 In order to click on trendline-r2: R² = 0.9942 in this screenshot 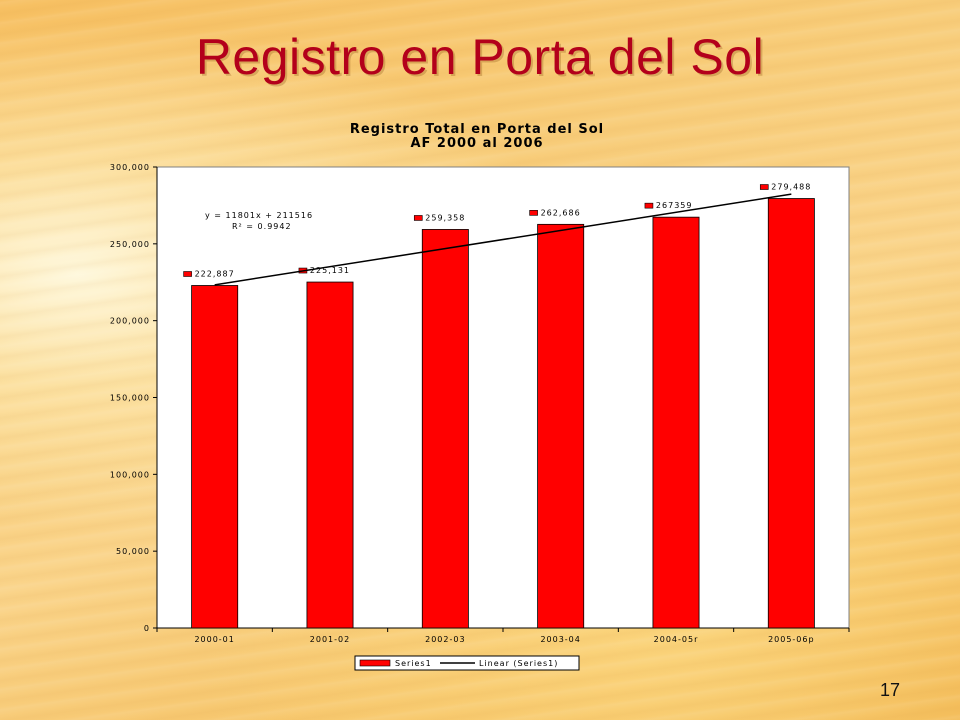, I will do `click(262, 226)`.